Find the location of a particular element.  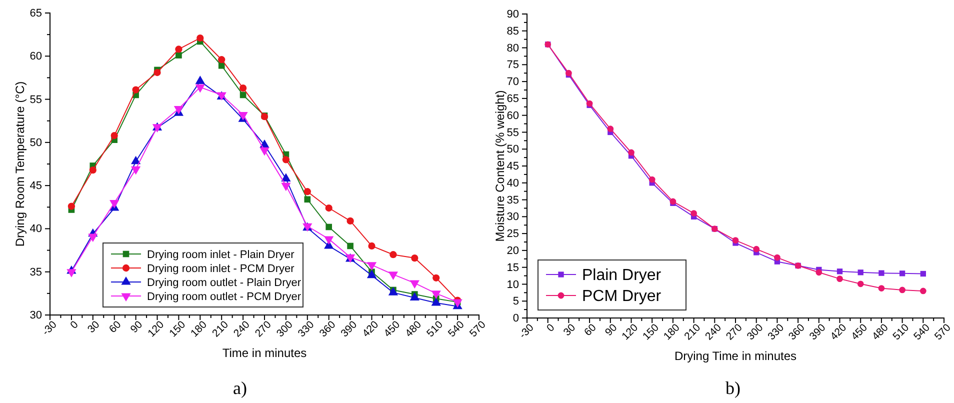

y-tick-label: 5 is located at coordinates (515, 302).